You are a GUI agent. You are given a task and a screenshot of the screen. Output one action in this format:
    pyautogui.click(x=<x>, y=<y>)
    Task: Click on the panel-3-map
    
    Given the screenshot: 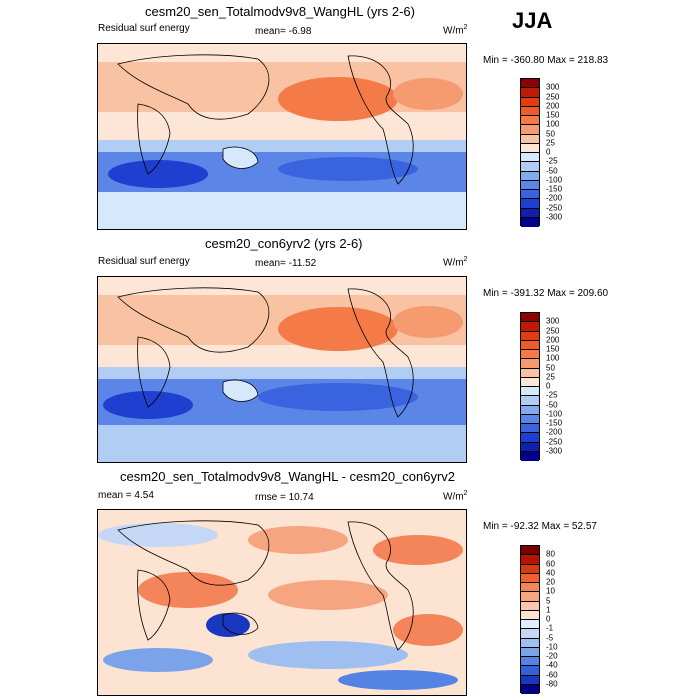 What is the action you would take?
    pyautogui.click(x=282, y=602)
    